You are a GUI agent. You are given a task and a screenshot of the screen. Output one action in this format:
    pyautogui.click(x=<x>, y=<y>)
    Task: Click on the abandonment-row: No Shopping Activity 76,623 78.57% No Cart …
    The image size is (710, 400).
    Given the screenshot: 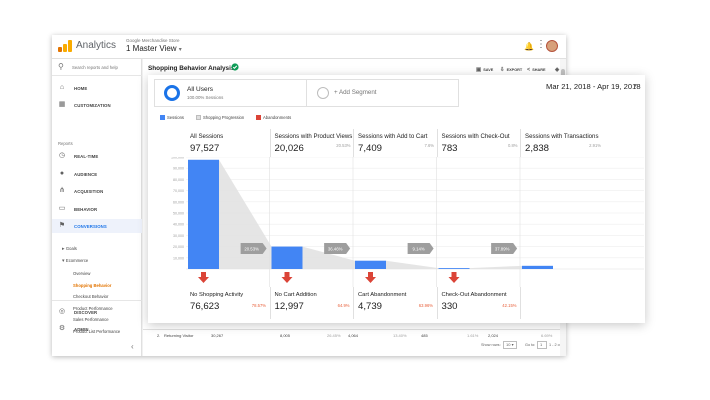 What is the action you would take?
    pyautogui.click(x=415, y=303)
    